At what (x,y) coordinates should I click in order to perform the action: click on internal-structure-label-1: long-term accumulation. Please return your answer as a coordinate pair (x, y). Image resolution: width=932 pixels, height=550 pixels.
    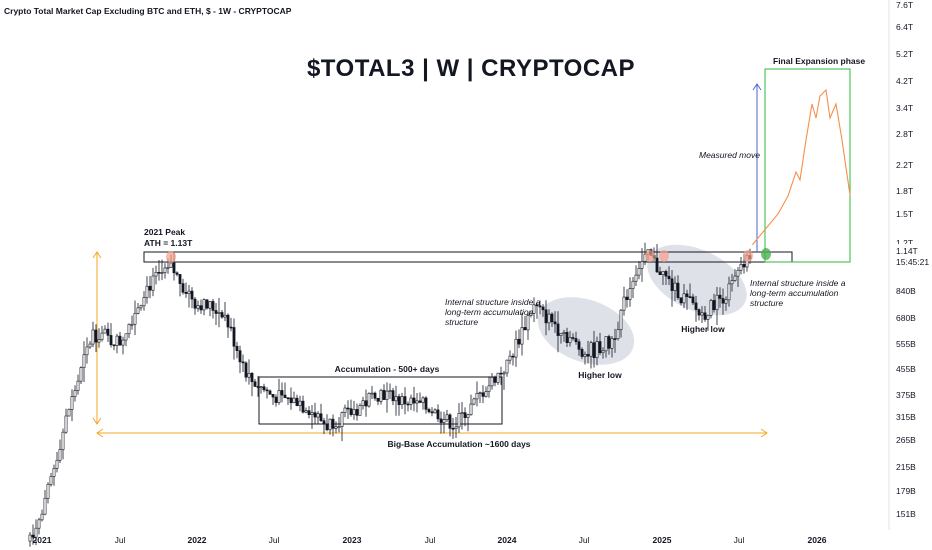
    Looking at the image, I should click on (489, 312).